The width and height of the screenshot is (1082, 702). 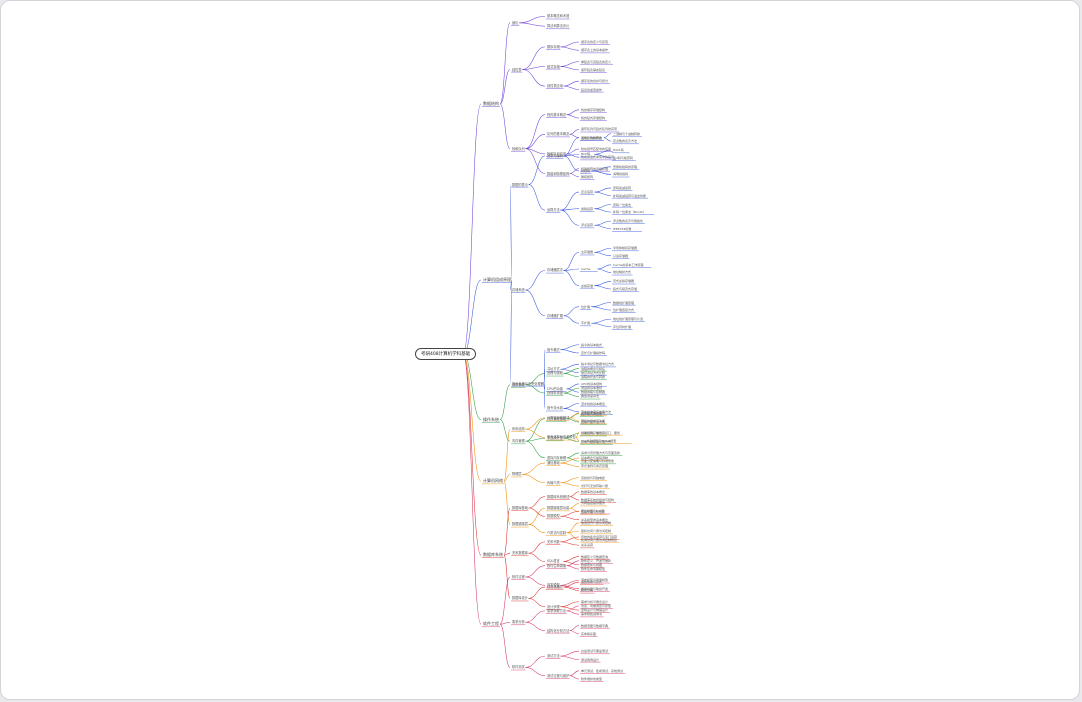 I want to click on leaf-node: 海明校验码, so click(x=621, y=174).